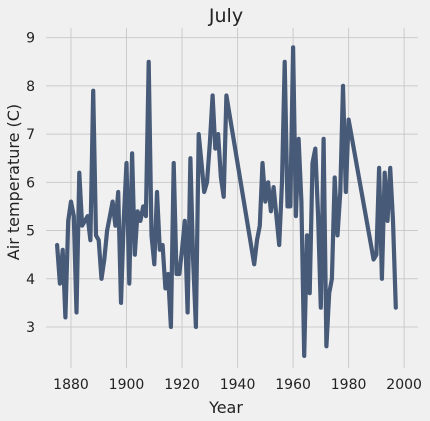  I want to click on x-tick-label: 1920, so click(182, 385).